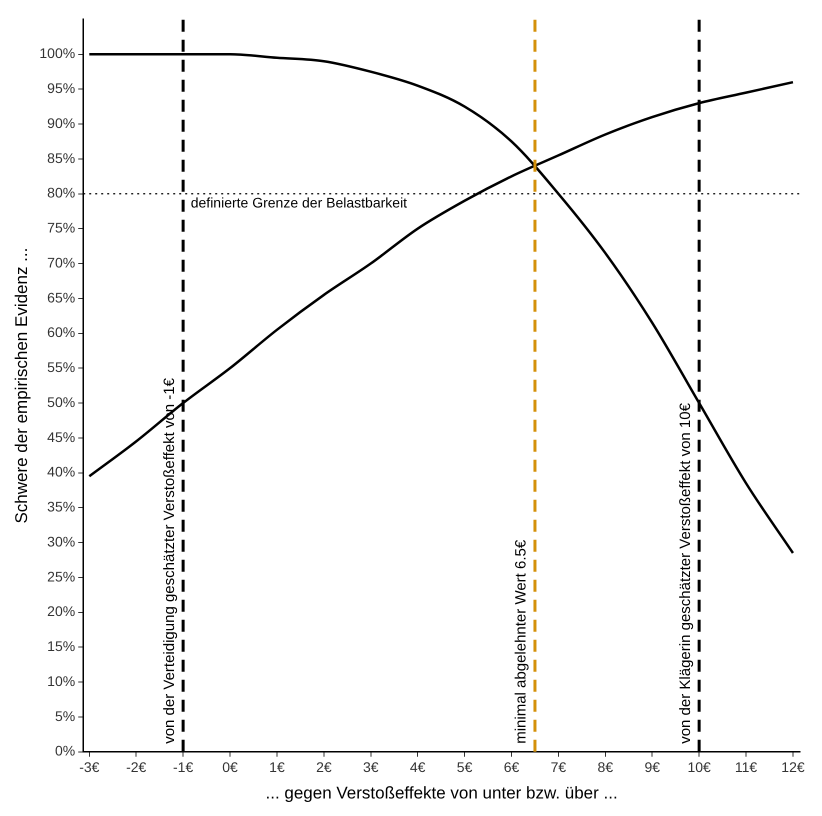  I want to click on x-tick-label: 3€, so click(370, 767).